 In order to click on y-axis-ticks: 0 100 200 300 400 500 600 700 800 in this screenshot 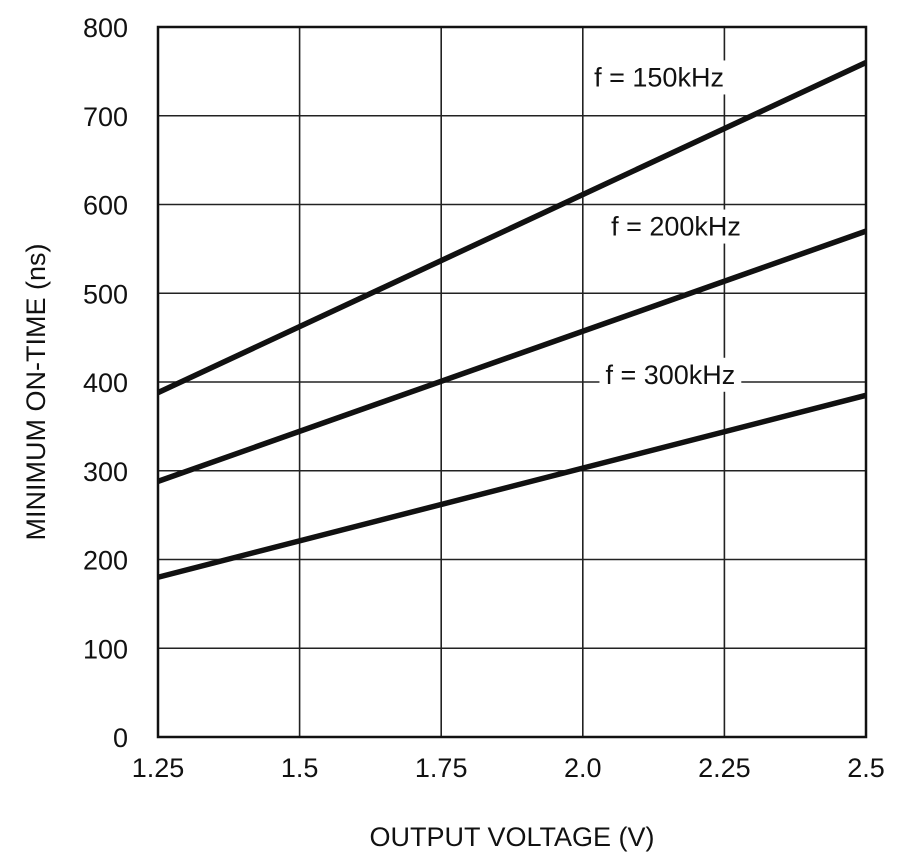, I will do `click(105, 383)`.